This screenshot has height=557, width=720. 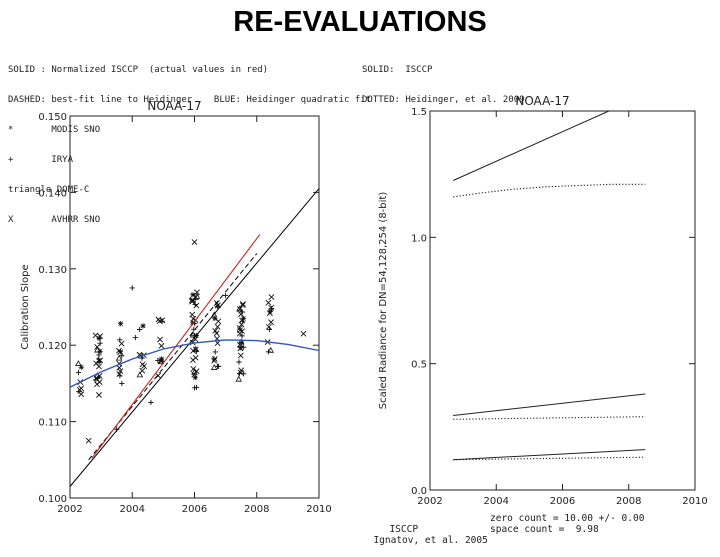 What do you see at coordinates (419, 112) in the screenshot?
I see `y-tick-label: 1.5` at bounding box center [419, 112].